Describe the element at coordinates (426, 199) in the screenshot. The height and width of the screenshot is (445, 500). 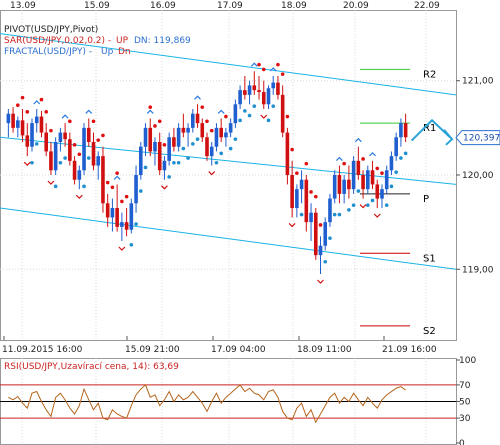
I see `pivot-label-p: P` at that location.